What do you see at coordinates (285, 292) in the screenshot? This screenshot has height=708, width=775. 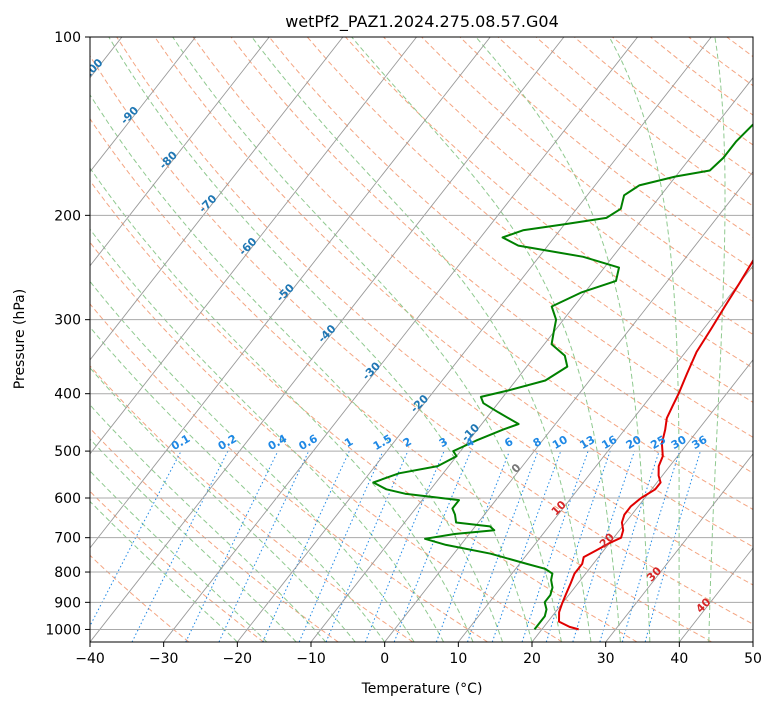 I see `isotherm-label: -50` at bounding box center [285, 292].